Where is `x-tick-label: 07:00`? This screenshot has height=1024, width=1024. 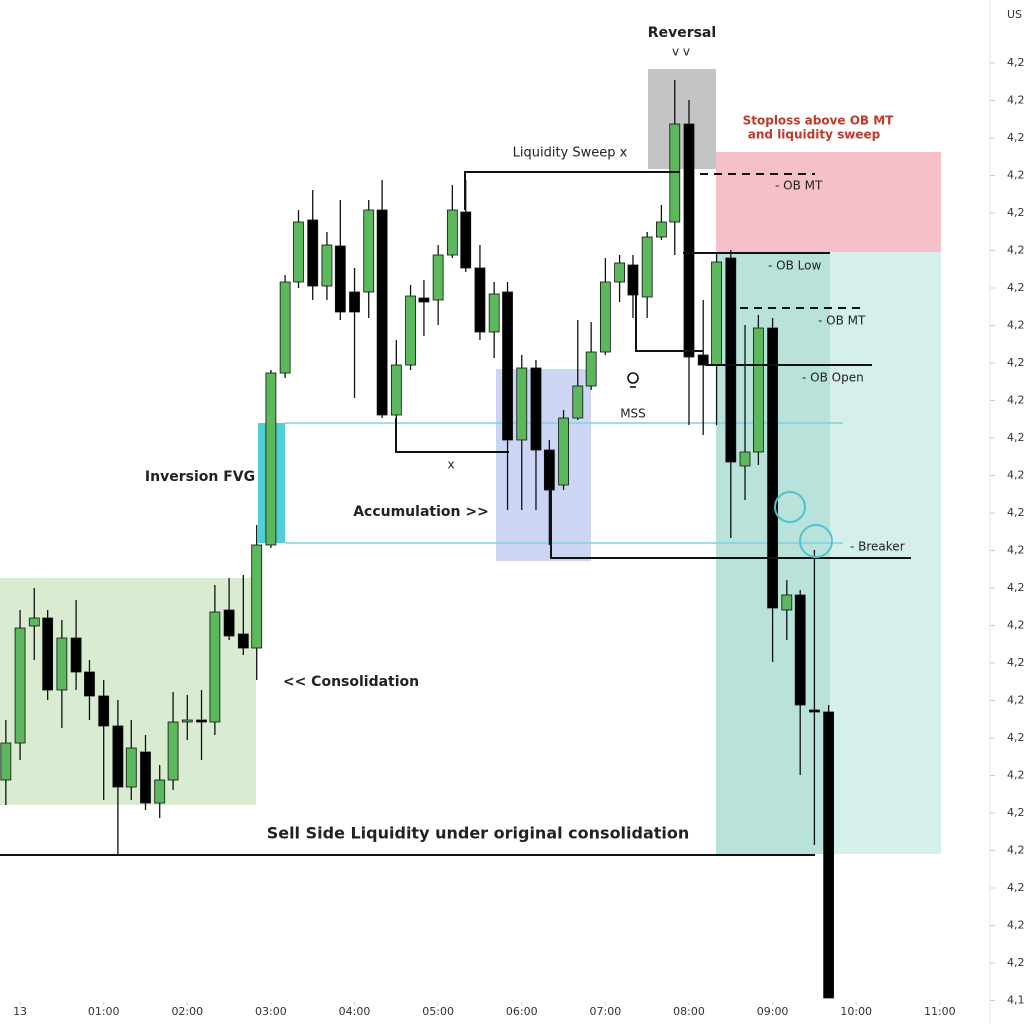 x-tick-label: 07:00 is located at coordinates (606, 1011).